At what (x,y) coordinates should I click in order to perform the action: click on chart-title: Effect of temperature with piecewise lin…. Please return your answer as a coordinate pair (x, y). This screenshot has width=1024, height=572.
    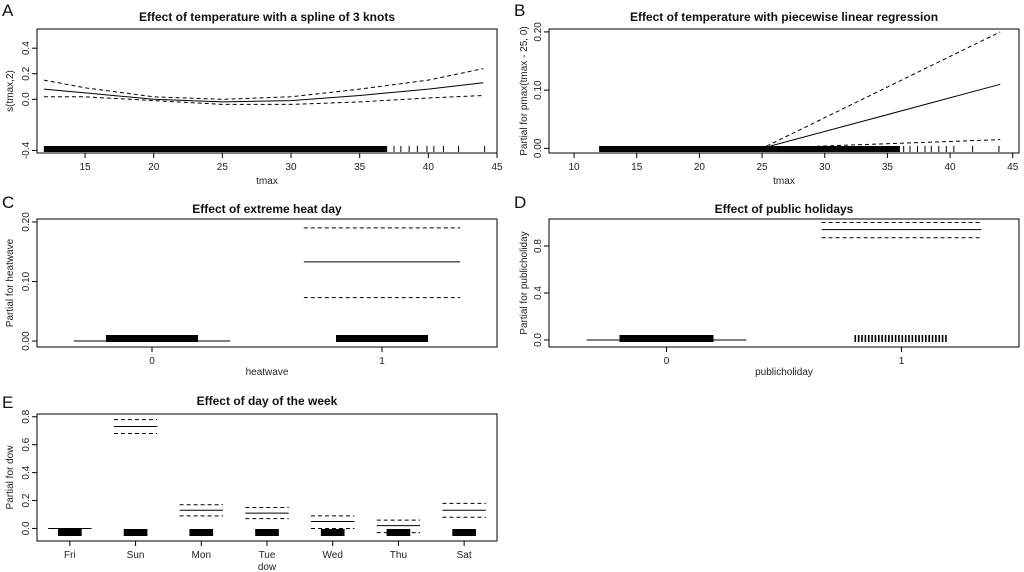
    Looking at the image, I should click on (784, 17).